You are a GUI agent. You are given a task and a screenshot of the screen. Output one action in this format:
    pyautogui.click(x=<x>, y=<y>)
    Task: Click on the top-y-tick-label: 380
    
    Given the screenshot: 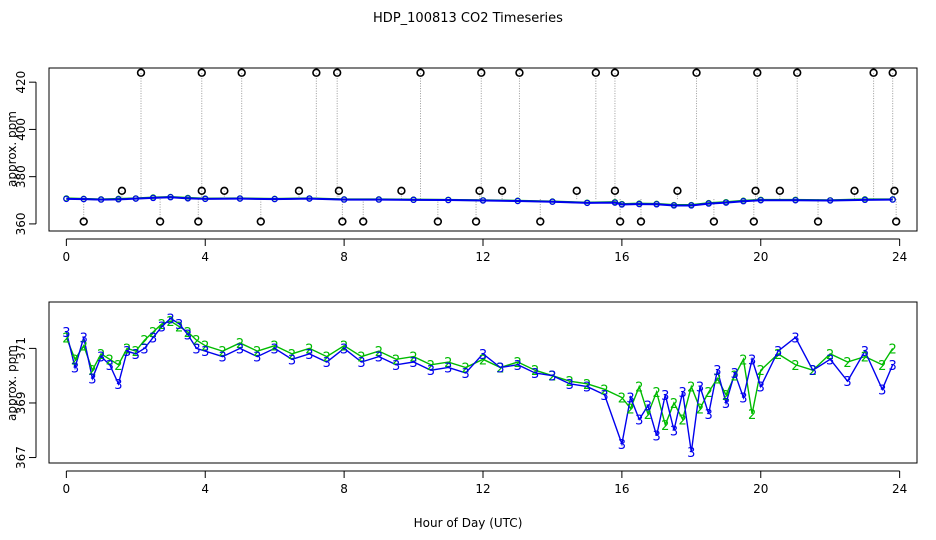 What is the action you would take?
    pyautogui.click(x=21, y=176)
    